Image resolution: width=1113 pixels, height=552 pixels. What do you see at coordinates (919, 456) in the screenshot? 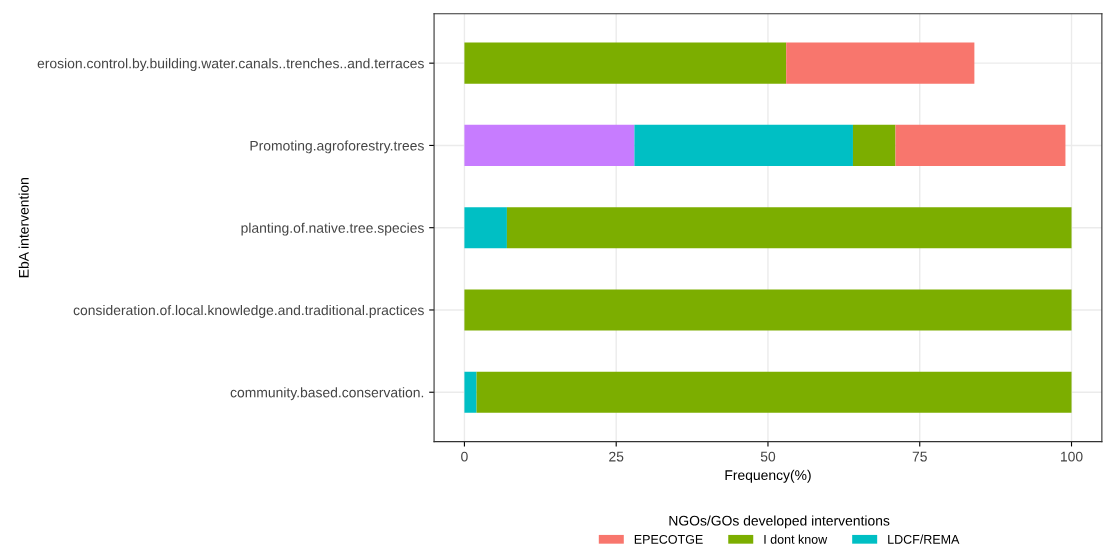
I see `x-tick-label: 75` at bounding box center [919, 456].